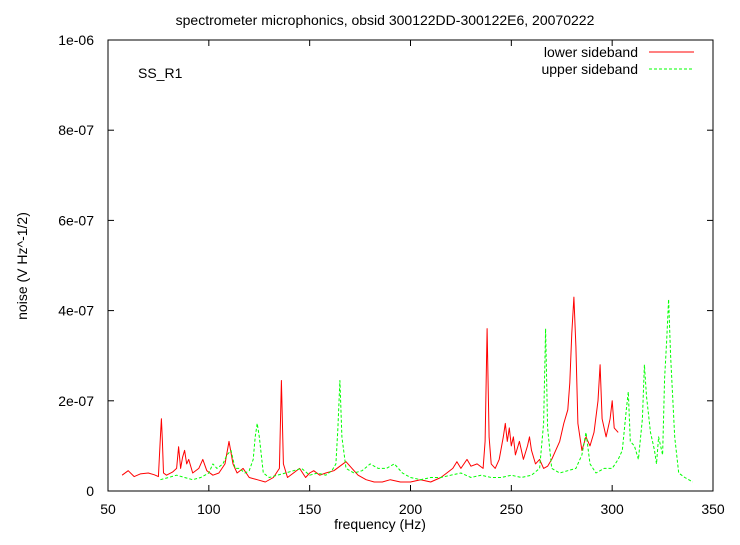 The height and width of the screenshot is (545, 740). I want to click on x-tick-label: 350, so click(713, 509).